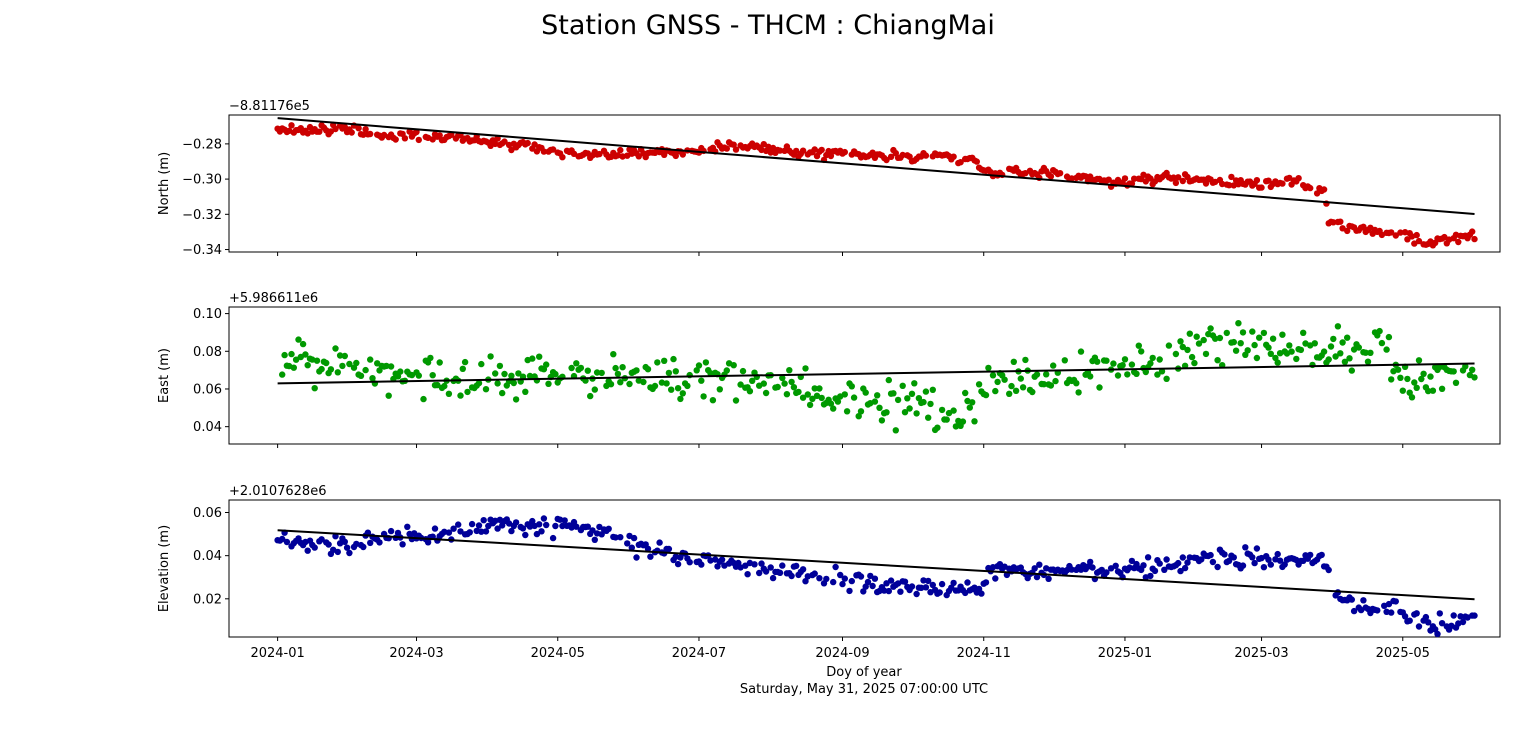 This screenshot has height=754, width=1536. What do you see at coordinates (1125, 653) in the screenshot?
I see `x-tick-label: 2025-01` at bounding box center [1125, 653].